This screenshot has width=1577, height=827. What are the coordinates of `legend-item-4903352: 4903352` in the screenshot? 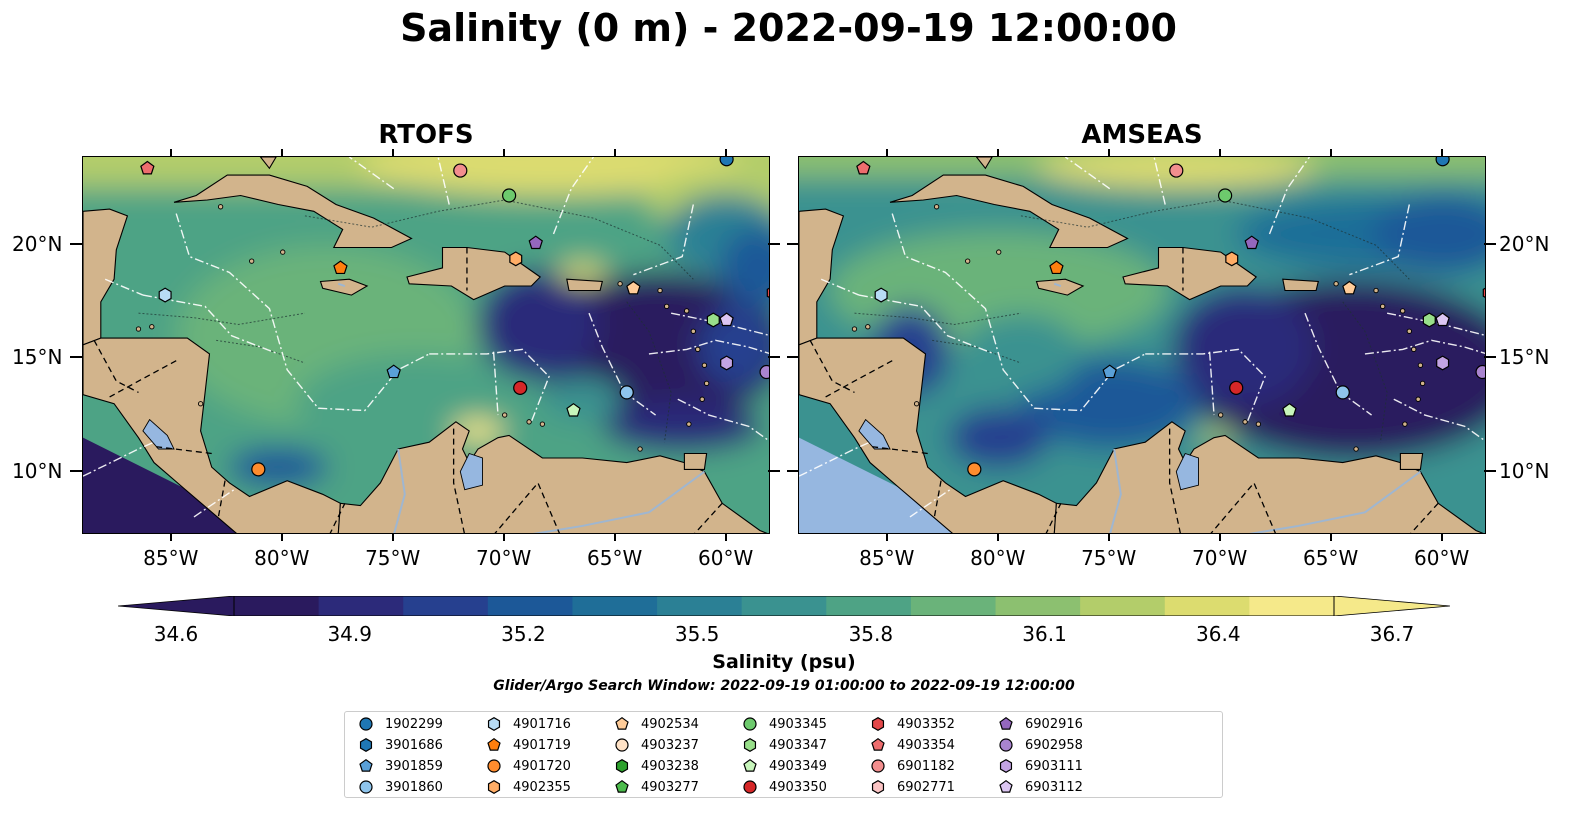 It's located at (912, 724).